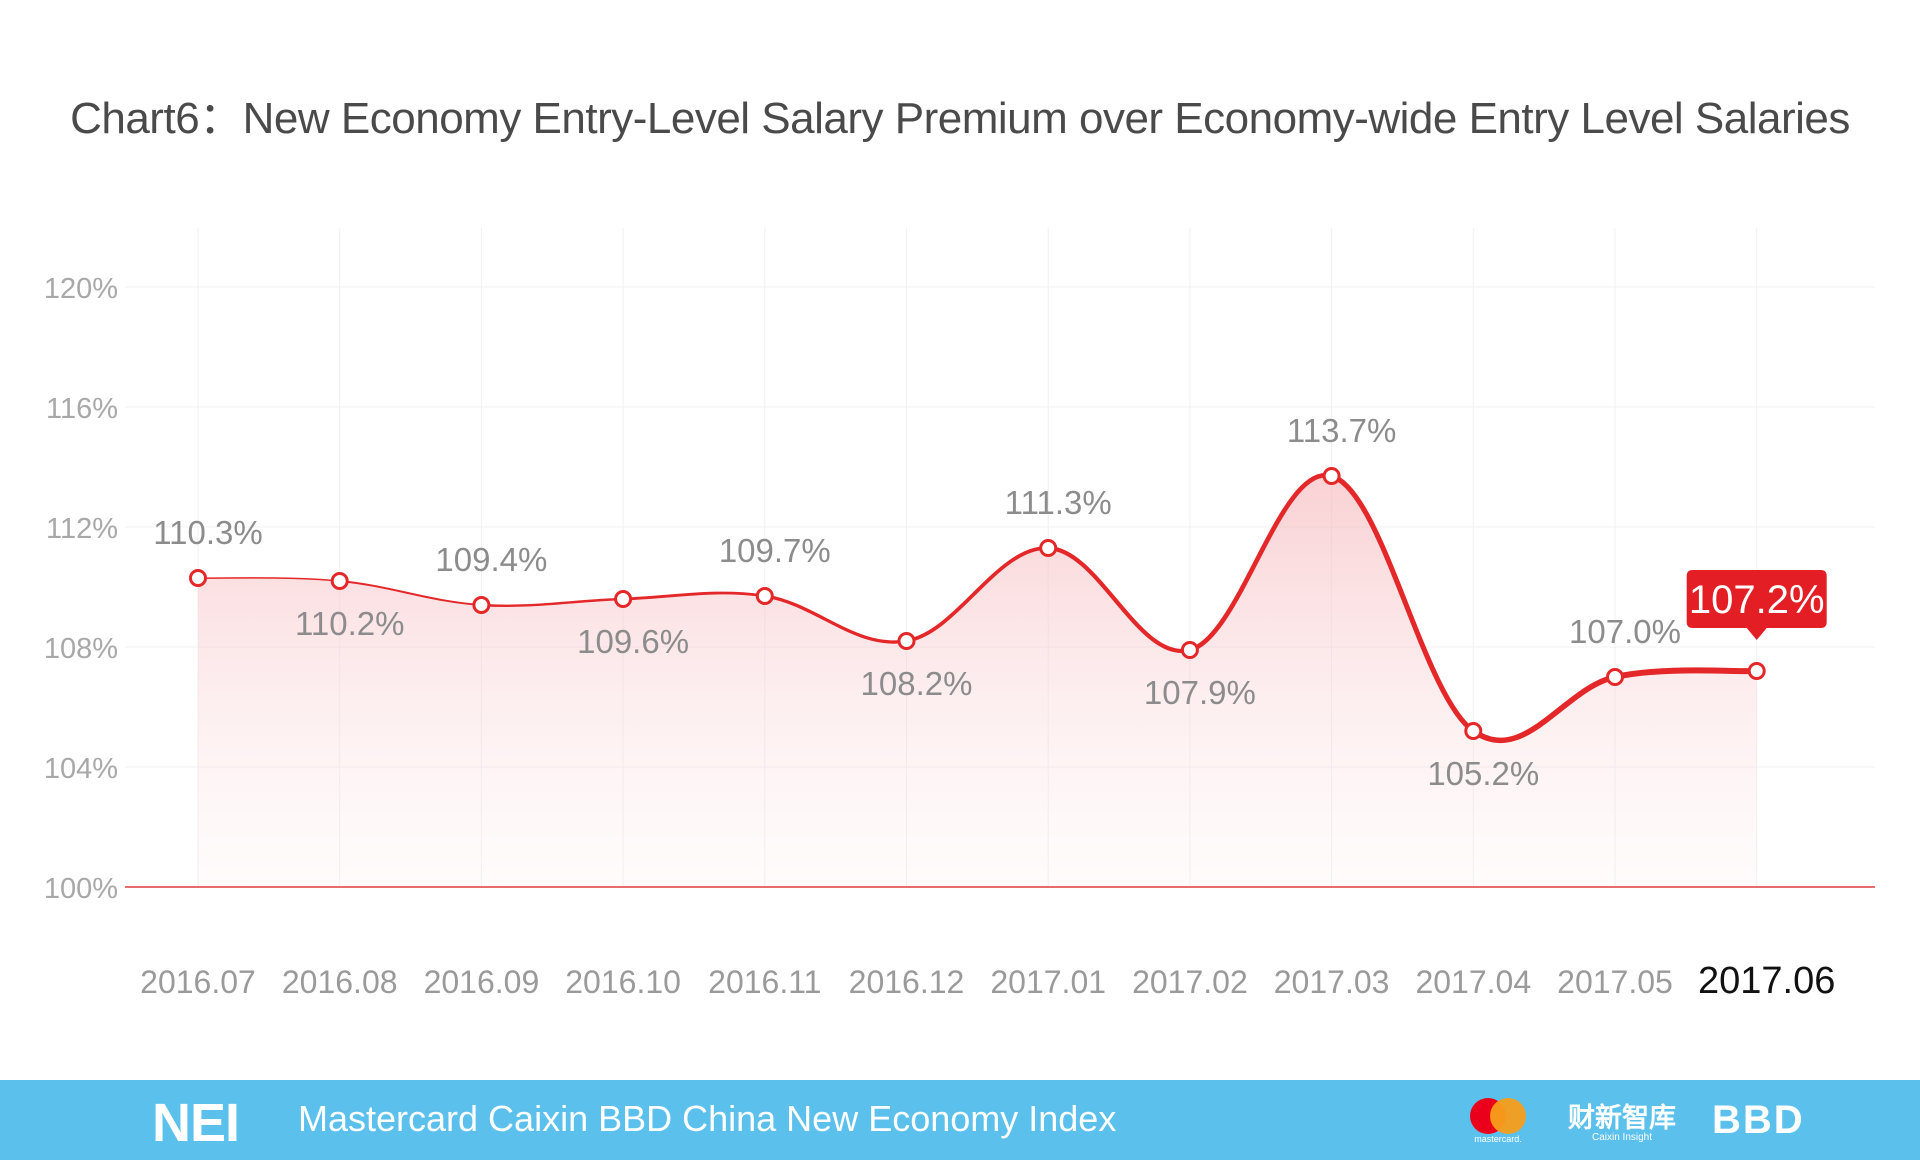 This screenshot has height=1160, width=1920. Describe the element at coordinates (82, 529) in the screenshot. I see `y-tick-label: 112%` at that location.